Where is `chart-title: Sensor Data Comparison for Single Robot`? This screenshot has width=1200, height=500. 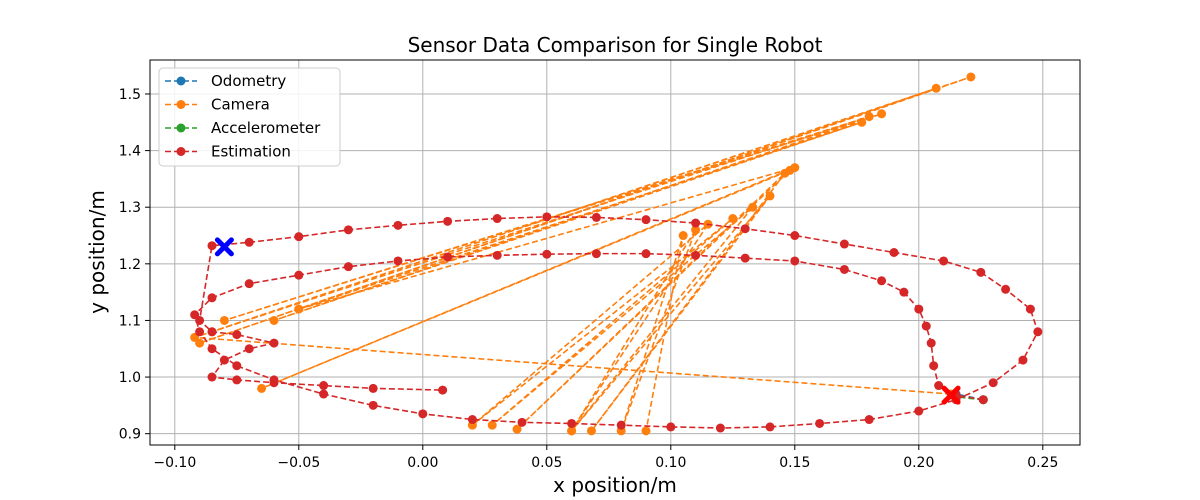 chart-title: Sensor Data Comparison for Single Robot is located at coordinates (615, 45).